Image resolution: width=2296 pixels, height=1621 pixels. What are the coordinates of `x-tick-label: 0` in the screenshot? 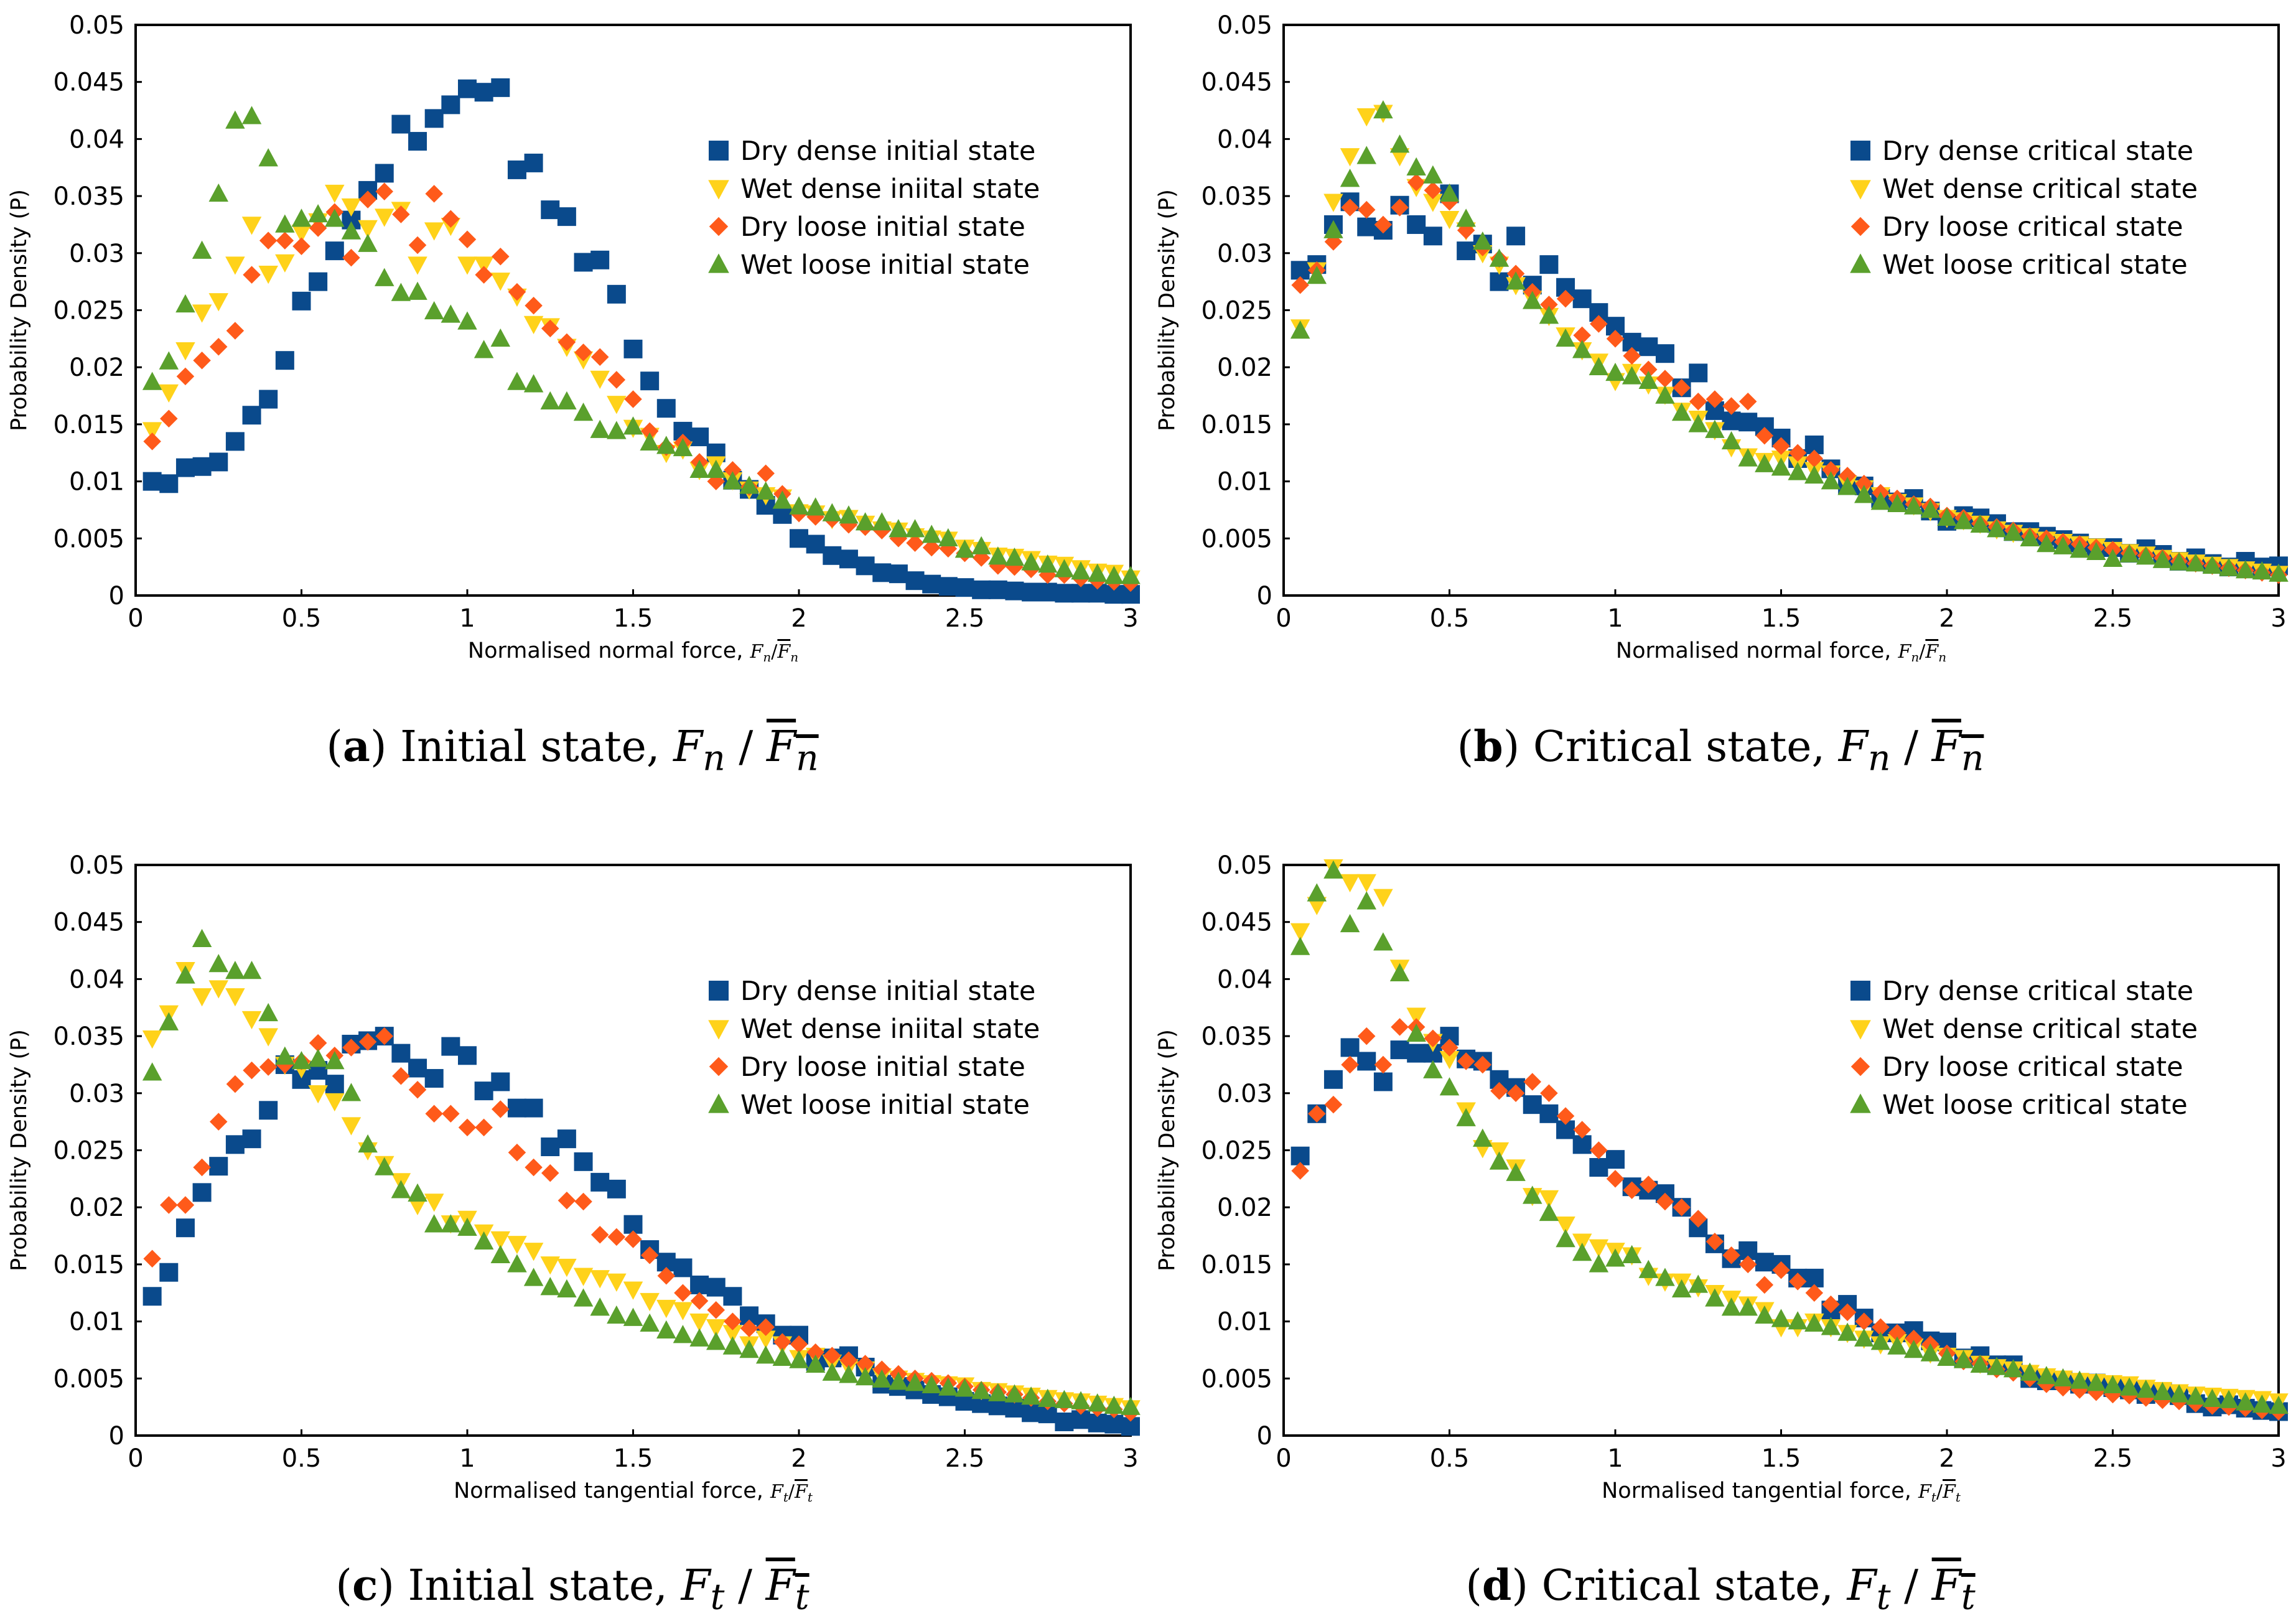 It's located at (1284, 1459).